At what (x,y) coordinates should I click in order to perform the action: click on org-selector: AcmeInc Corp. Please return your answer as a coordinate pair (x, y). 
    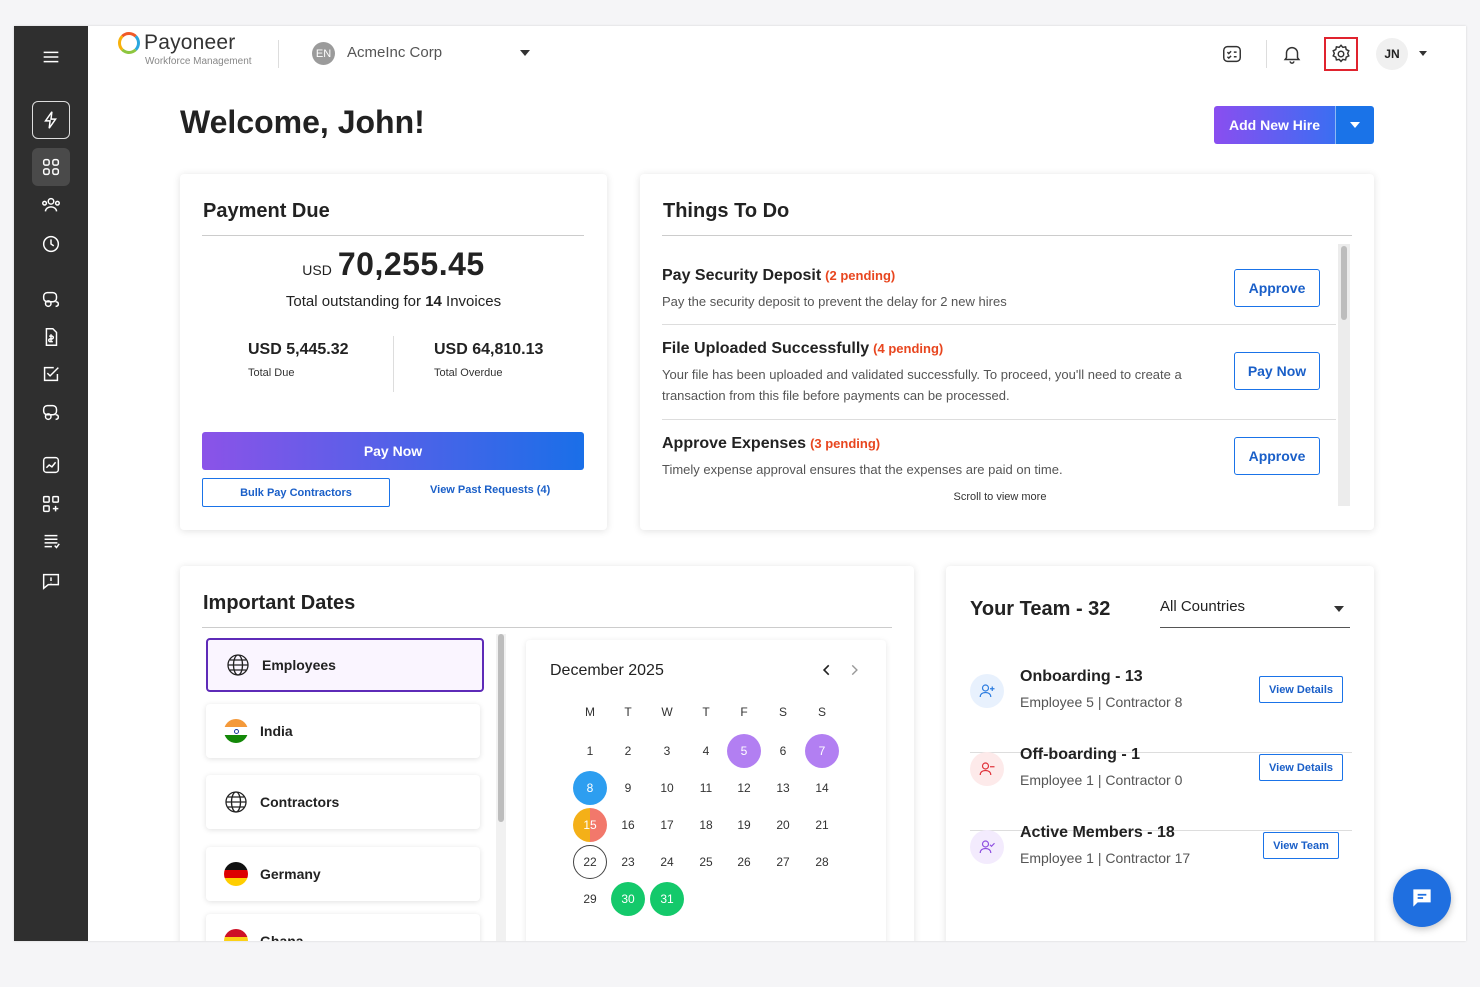
    Looking at the image, I should click on (395, 52).